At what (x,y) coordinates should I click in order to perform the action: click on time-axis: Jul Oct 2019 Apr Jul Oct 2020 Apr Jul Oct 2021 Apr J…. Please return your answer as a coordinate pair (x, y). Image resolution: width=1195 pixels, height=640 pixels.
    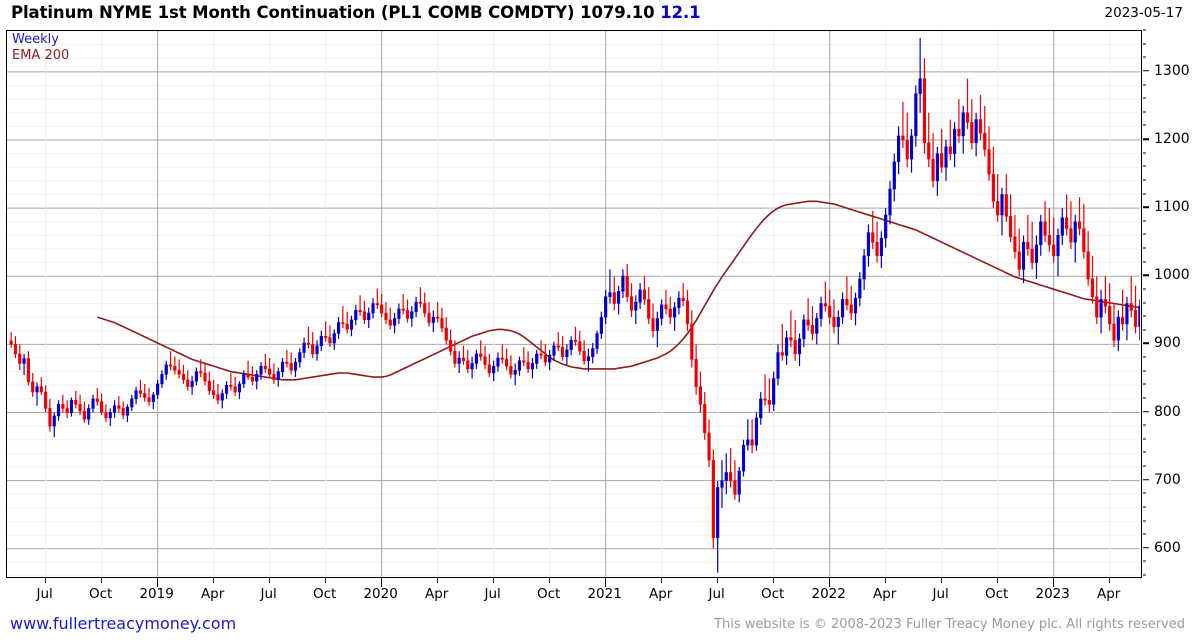
    Looking at the image, I should click on (597, 593).